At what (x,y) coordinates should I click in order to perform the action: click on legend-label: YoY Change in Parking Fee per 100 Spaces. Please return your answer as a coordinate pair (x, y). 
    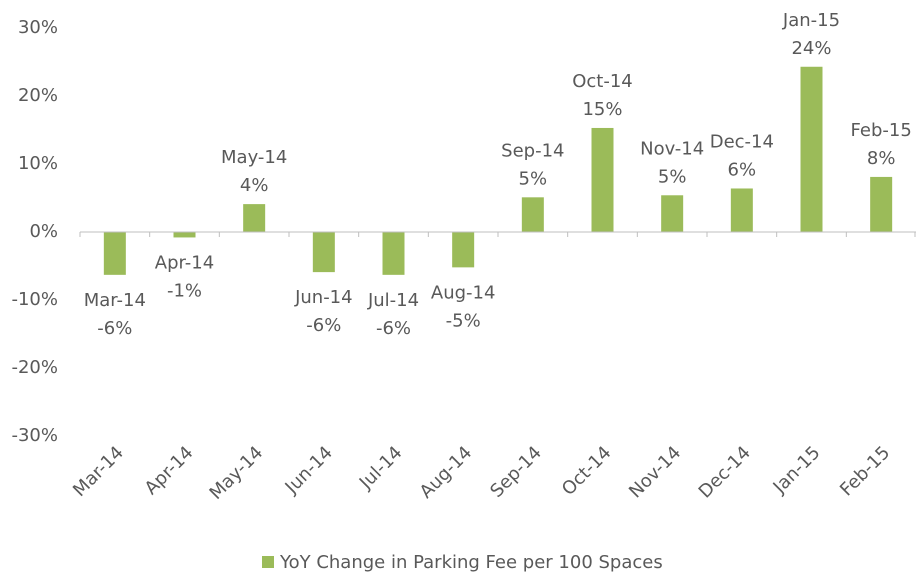
    Looking at the image, I should click on (471, 562).